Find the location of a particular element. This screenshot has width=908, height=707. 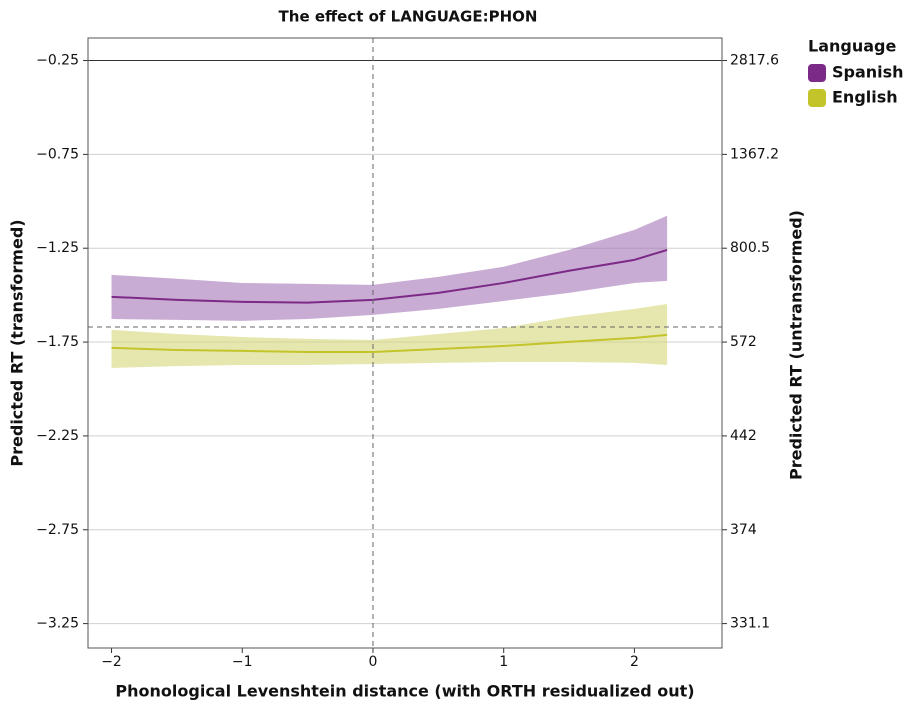

y-tick-label: −0.25 is located at coordinates (57, 61).